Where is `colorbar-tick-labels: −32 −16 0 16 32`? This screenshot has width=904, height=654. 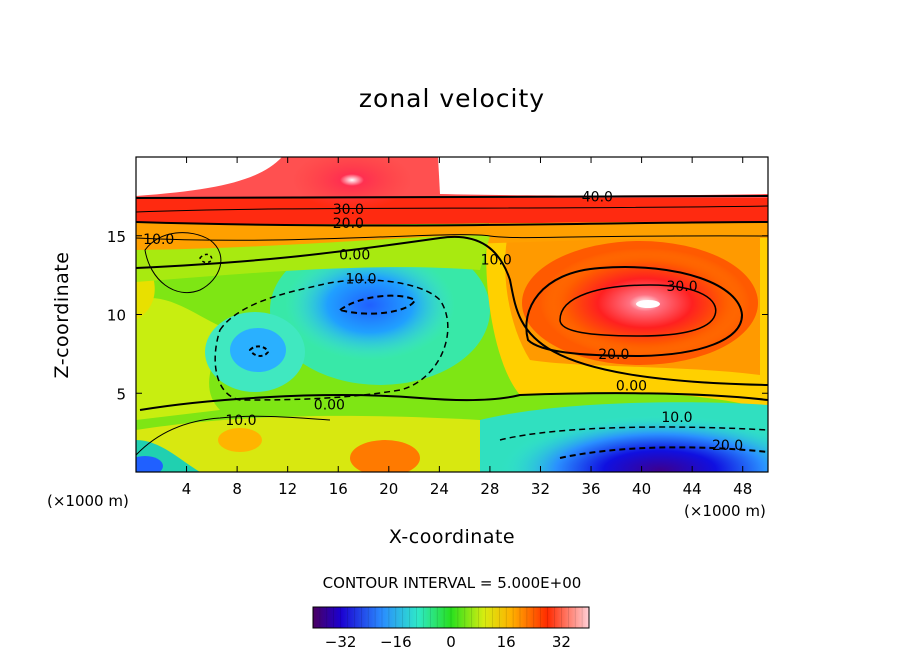
colorbar-tick-labels: −32 −16 0 16 32 is located at coordinates (448, 642).